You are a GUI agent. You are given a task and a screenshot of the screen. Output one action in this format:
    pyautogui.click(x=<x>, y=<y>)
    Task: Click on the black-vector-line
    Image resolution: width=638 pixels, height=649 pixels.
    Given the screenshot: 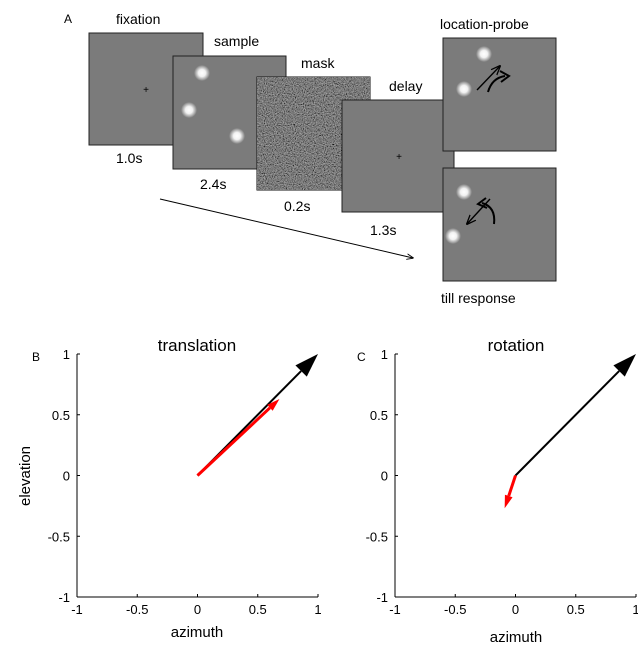 What is the action you would take?
    pyautogui.click(x=567, y=423)
    